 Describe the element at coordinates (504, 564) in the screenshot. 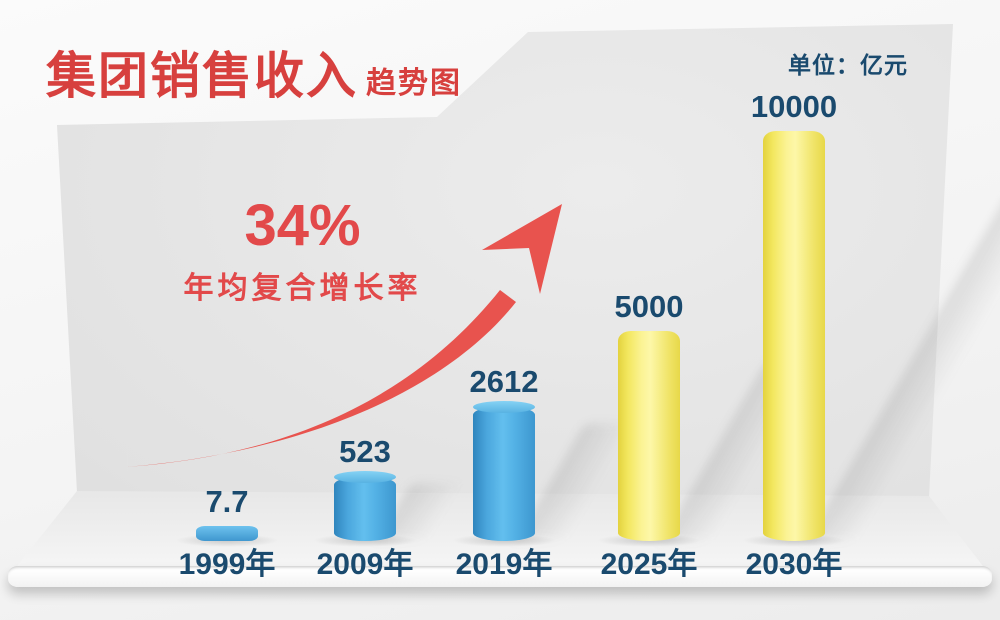

I see `bar-category-label: 2019年` at that location.